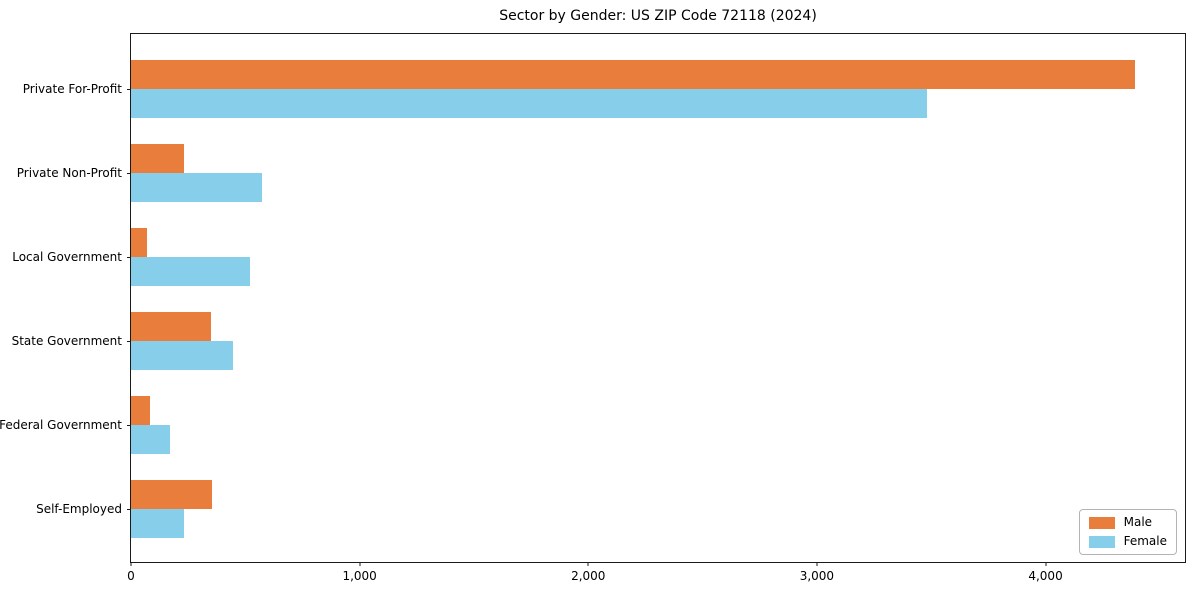 This screenshot has height=600, width=1200. Describe the element at coordinates (1145, 541) in the screenshot. I see `legend-label-female: Female` at that location.